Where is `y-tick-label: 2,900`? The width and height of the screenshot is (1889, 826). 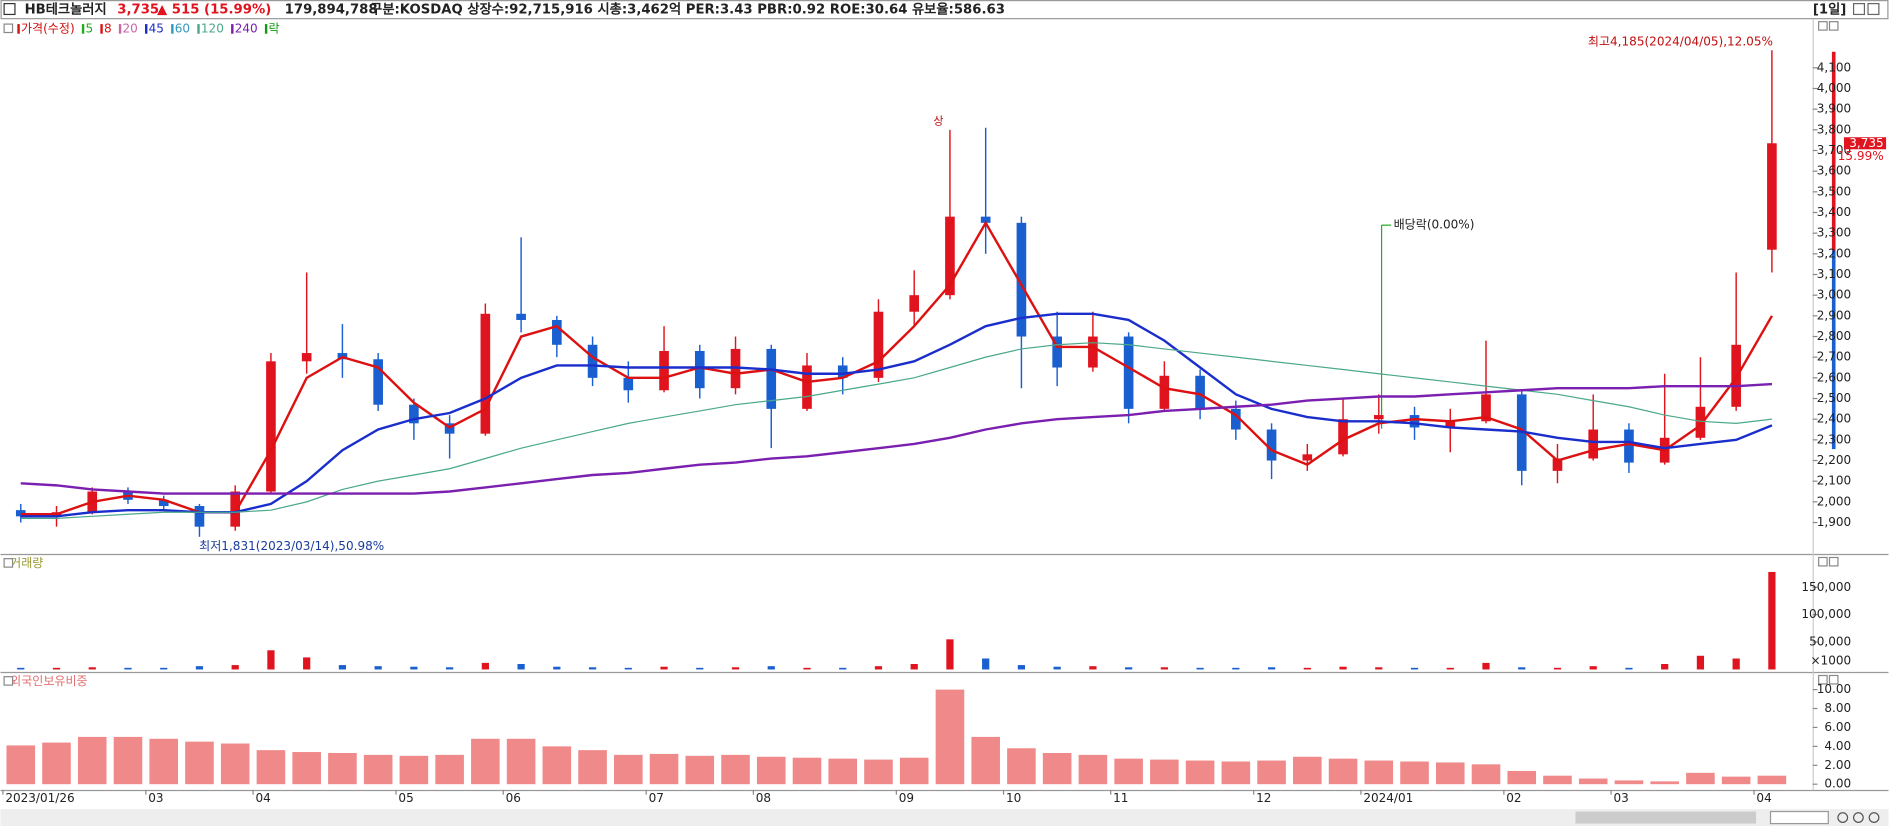 y-tick-label: 2,900 is located at coordinates (1834, 315).